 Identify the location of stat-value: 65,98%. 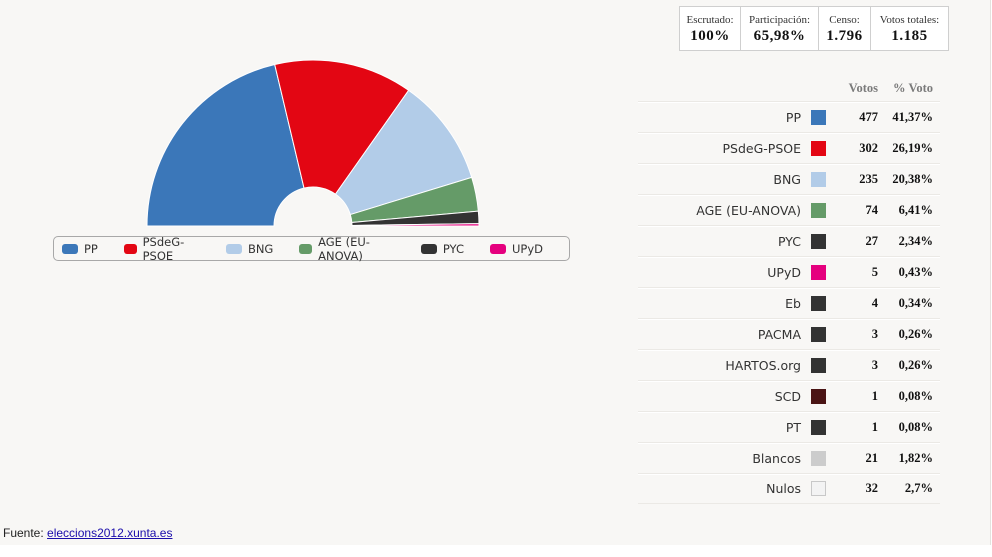
(779, 36).